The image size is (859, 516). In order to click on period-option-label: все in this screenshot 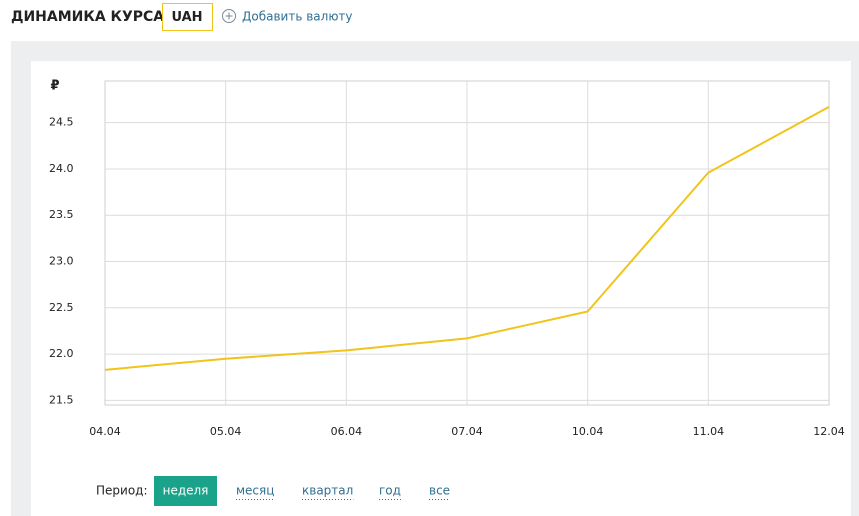, I will do `click(439, 491)`.